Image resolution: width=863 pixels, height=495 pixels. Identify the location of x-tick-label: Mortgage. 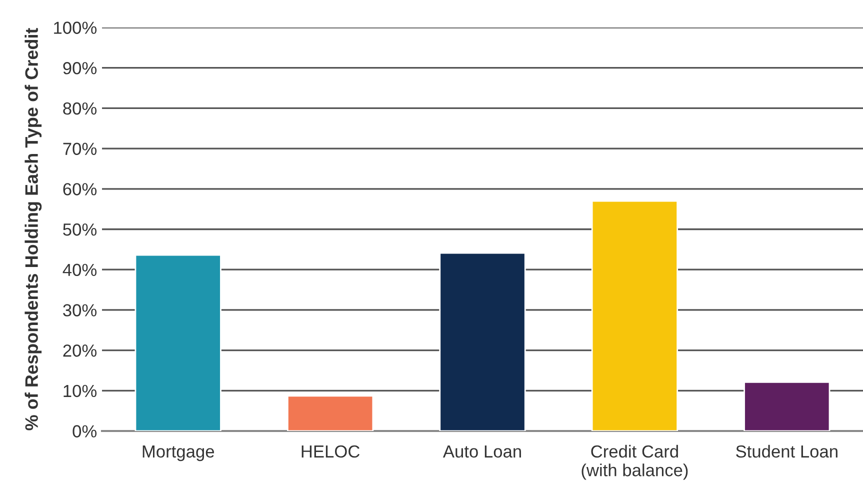
(178, 454).